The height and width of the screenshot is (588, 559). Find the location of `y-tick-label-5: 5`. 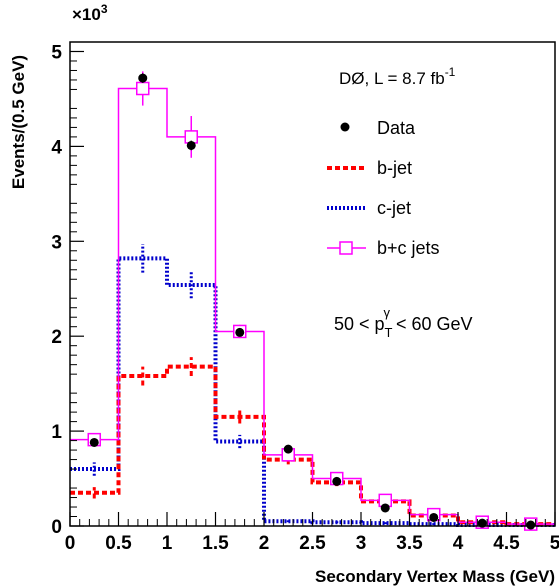

y-tick-label-5: 5 is located at coordinates (56, 52).